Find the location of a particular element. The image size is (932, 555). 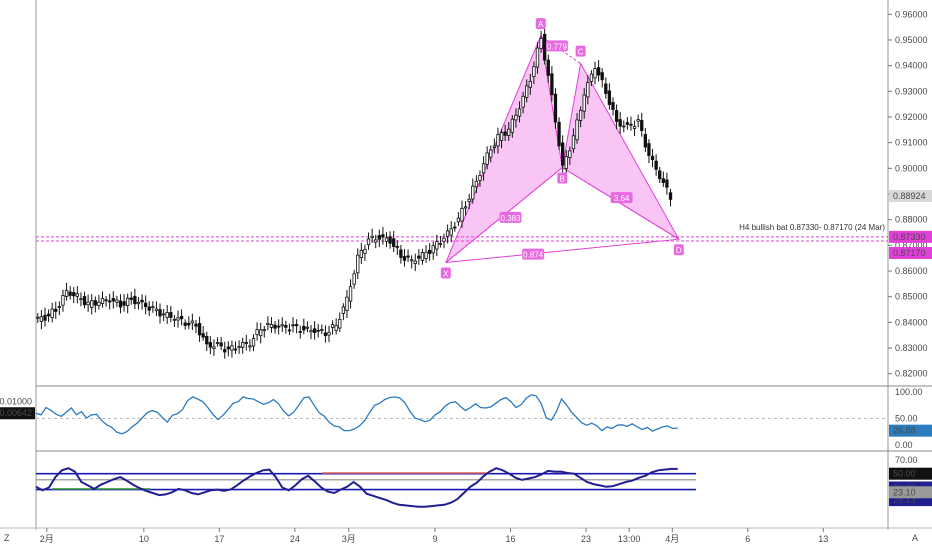

price-tick-label: 0.91000 is located at coordinates (911, 143).